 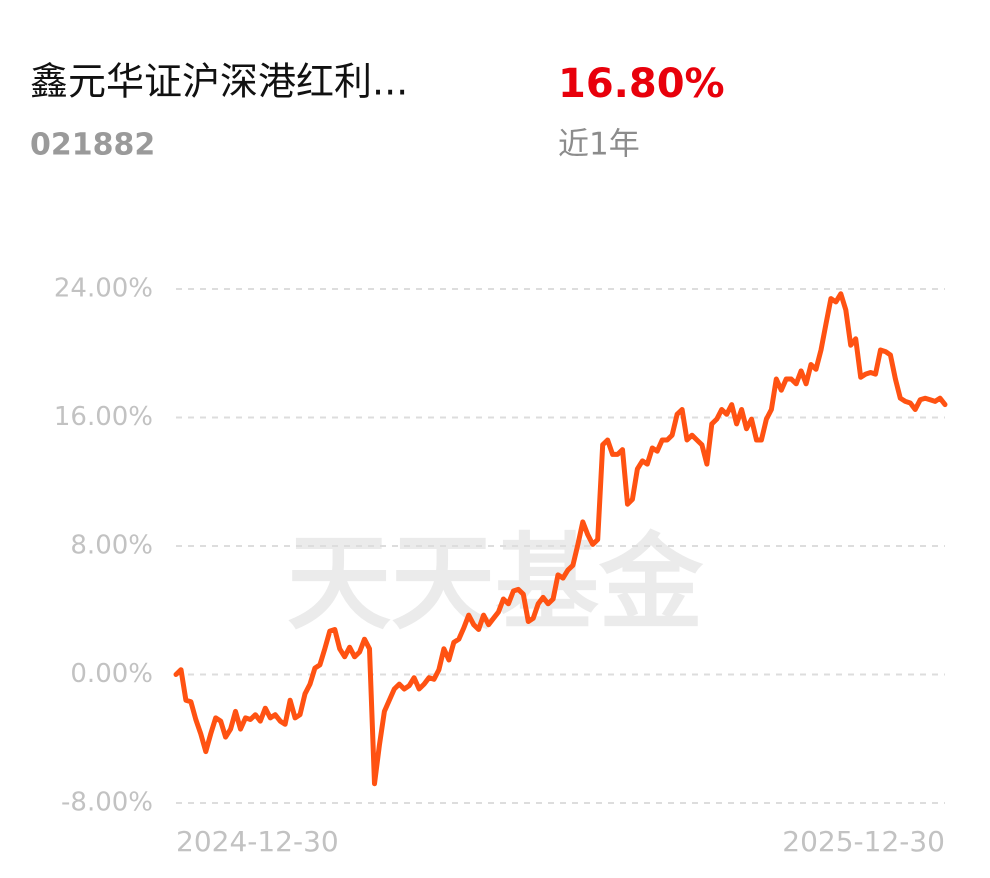 What do you see at coordinates (111, 674) in the screenshot?
I see `y-tick-label: 0.00%` at bounding box center [111, 674].